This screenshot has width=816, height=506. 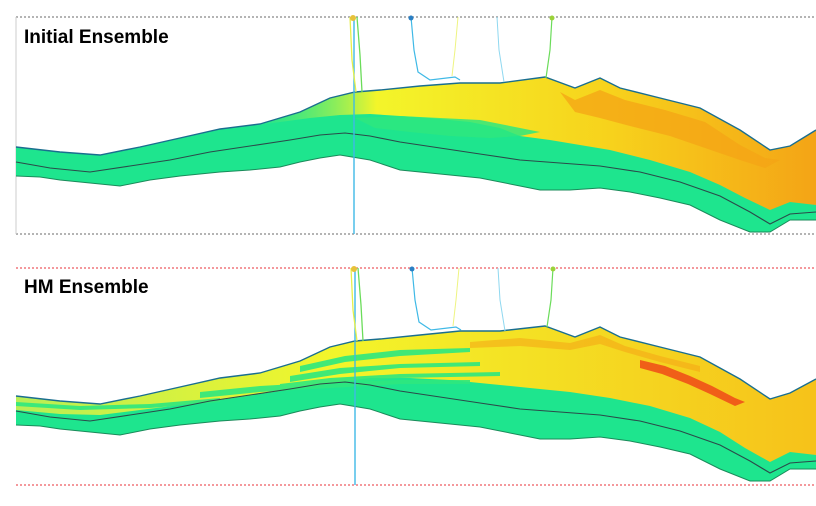 What do you see at coordinates (86, 287) in the screenshot?
I see `panel-title-hm: HM Ensemble` at bounding box center [86, 287].